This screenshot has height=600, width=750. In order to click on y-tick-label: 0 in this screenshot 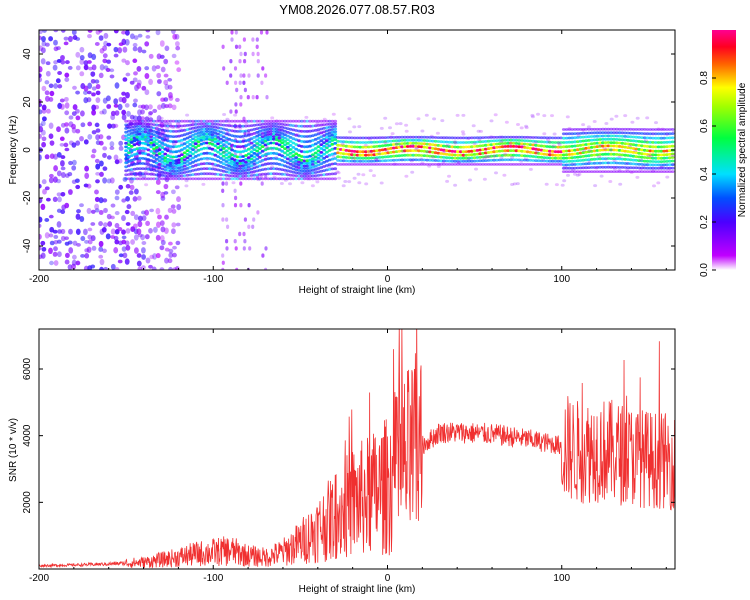, I will do `click(27, 150)`.